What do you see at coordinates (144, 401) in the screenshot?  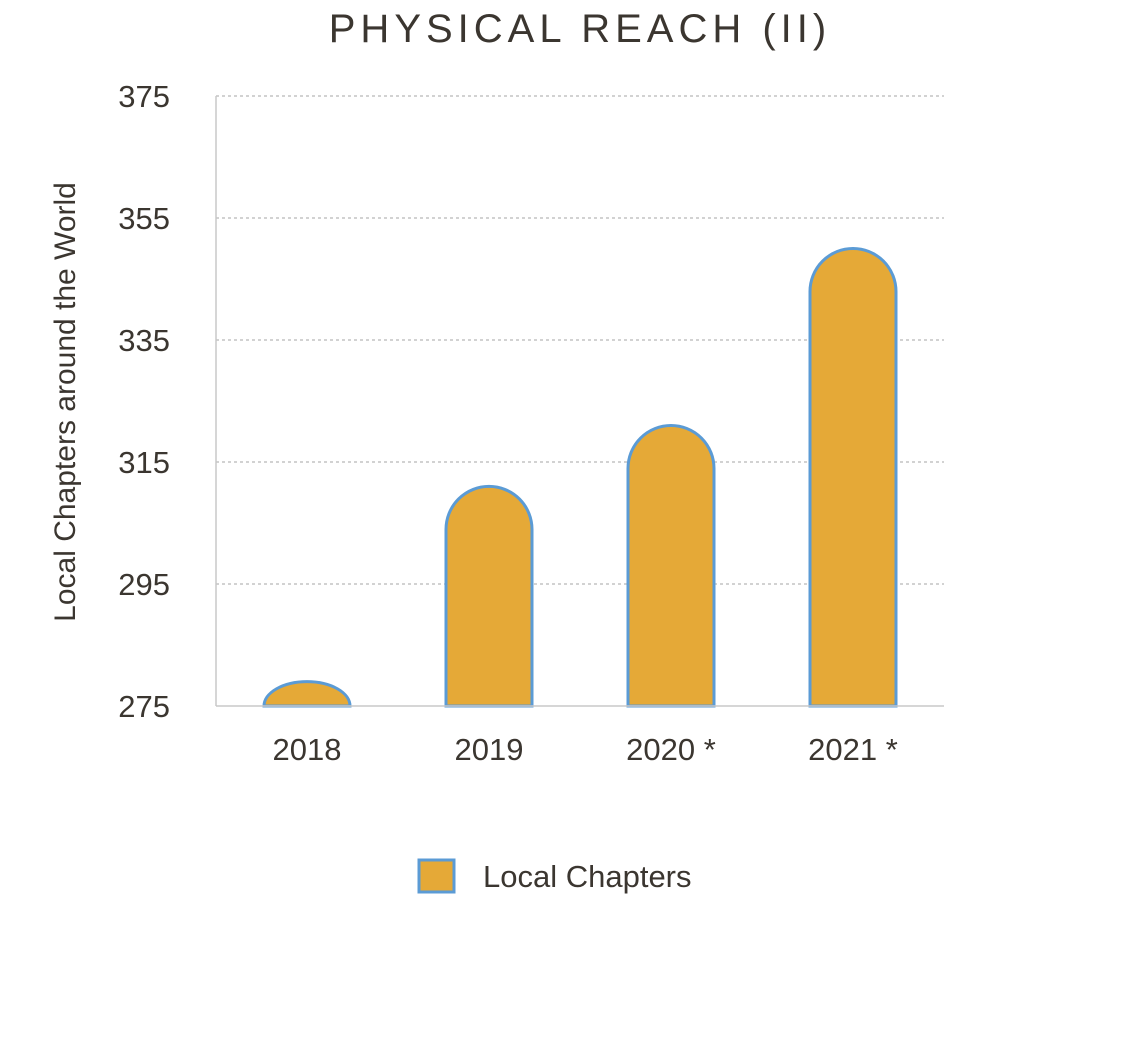 I see `y-tick-labels: 375 355 335 315 295 275` at bounding box center [144, 401].